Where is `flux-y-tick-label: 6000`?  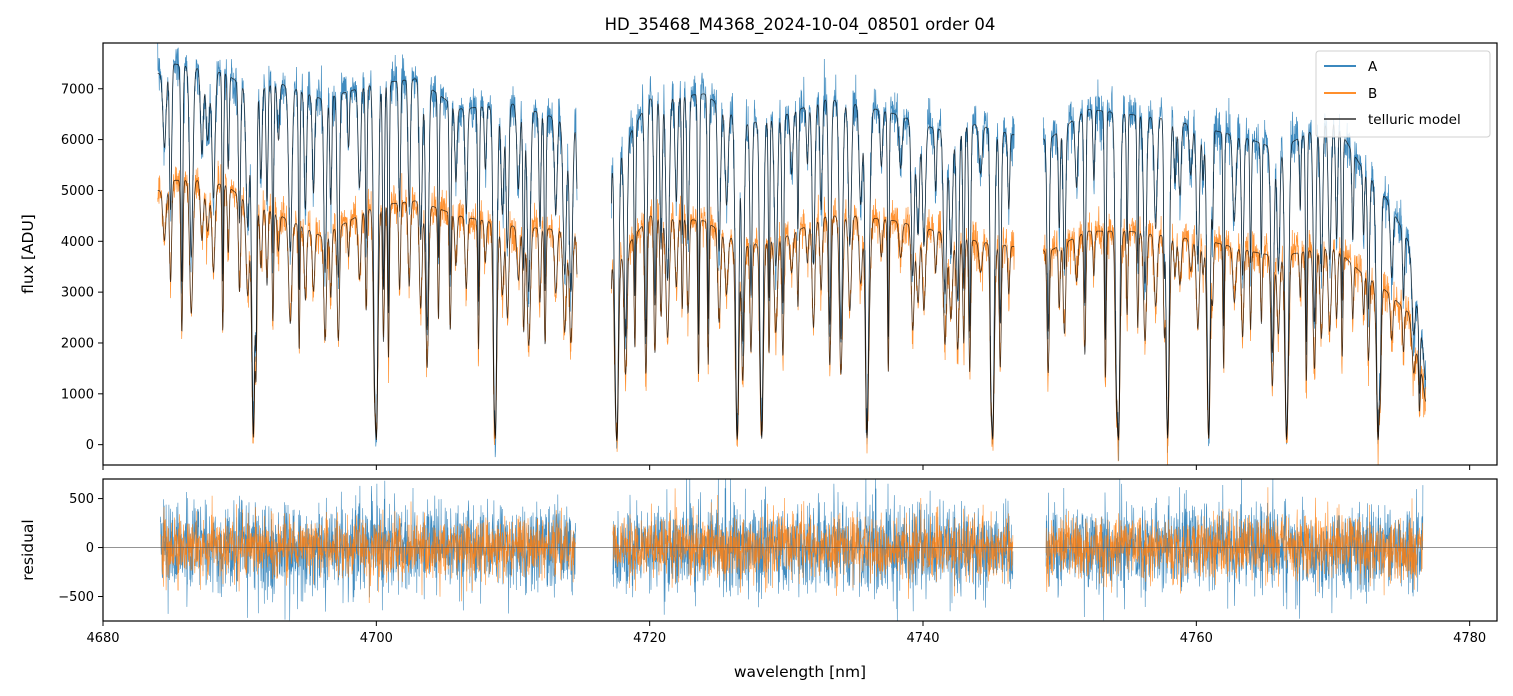 flux-y-tick-label: 6000 is located at coordinates (77, 140).